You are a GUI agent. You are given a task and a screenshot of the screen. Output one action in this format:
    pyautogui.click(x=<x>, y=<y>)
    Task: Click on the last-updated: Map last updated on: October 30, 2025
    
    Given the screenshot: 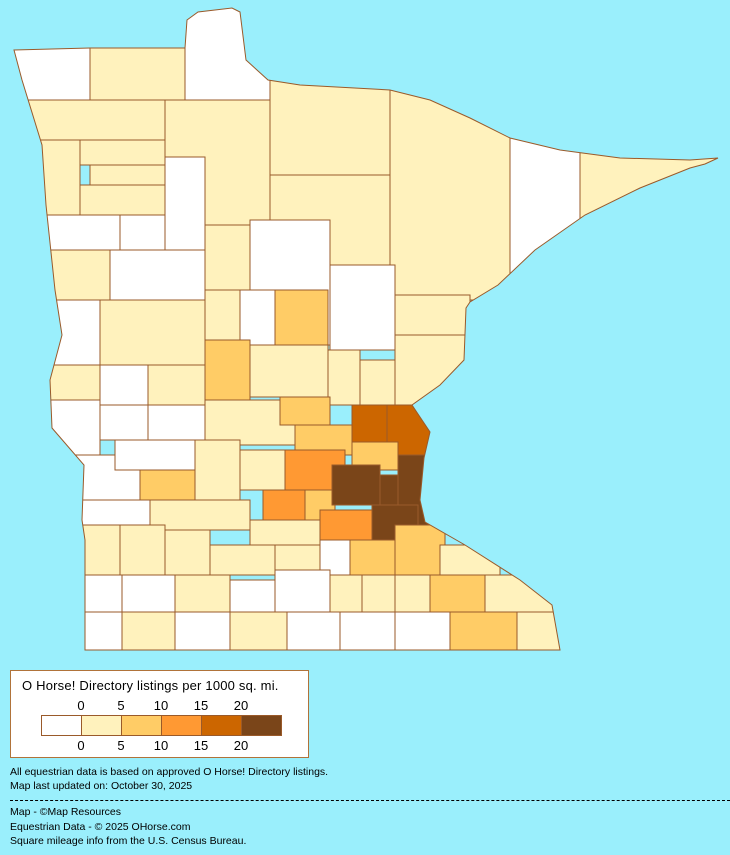 What is the action you would take?
    pyautogui.click(x=101, y=786)
    